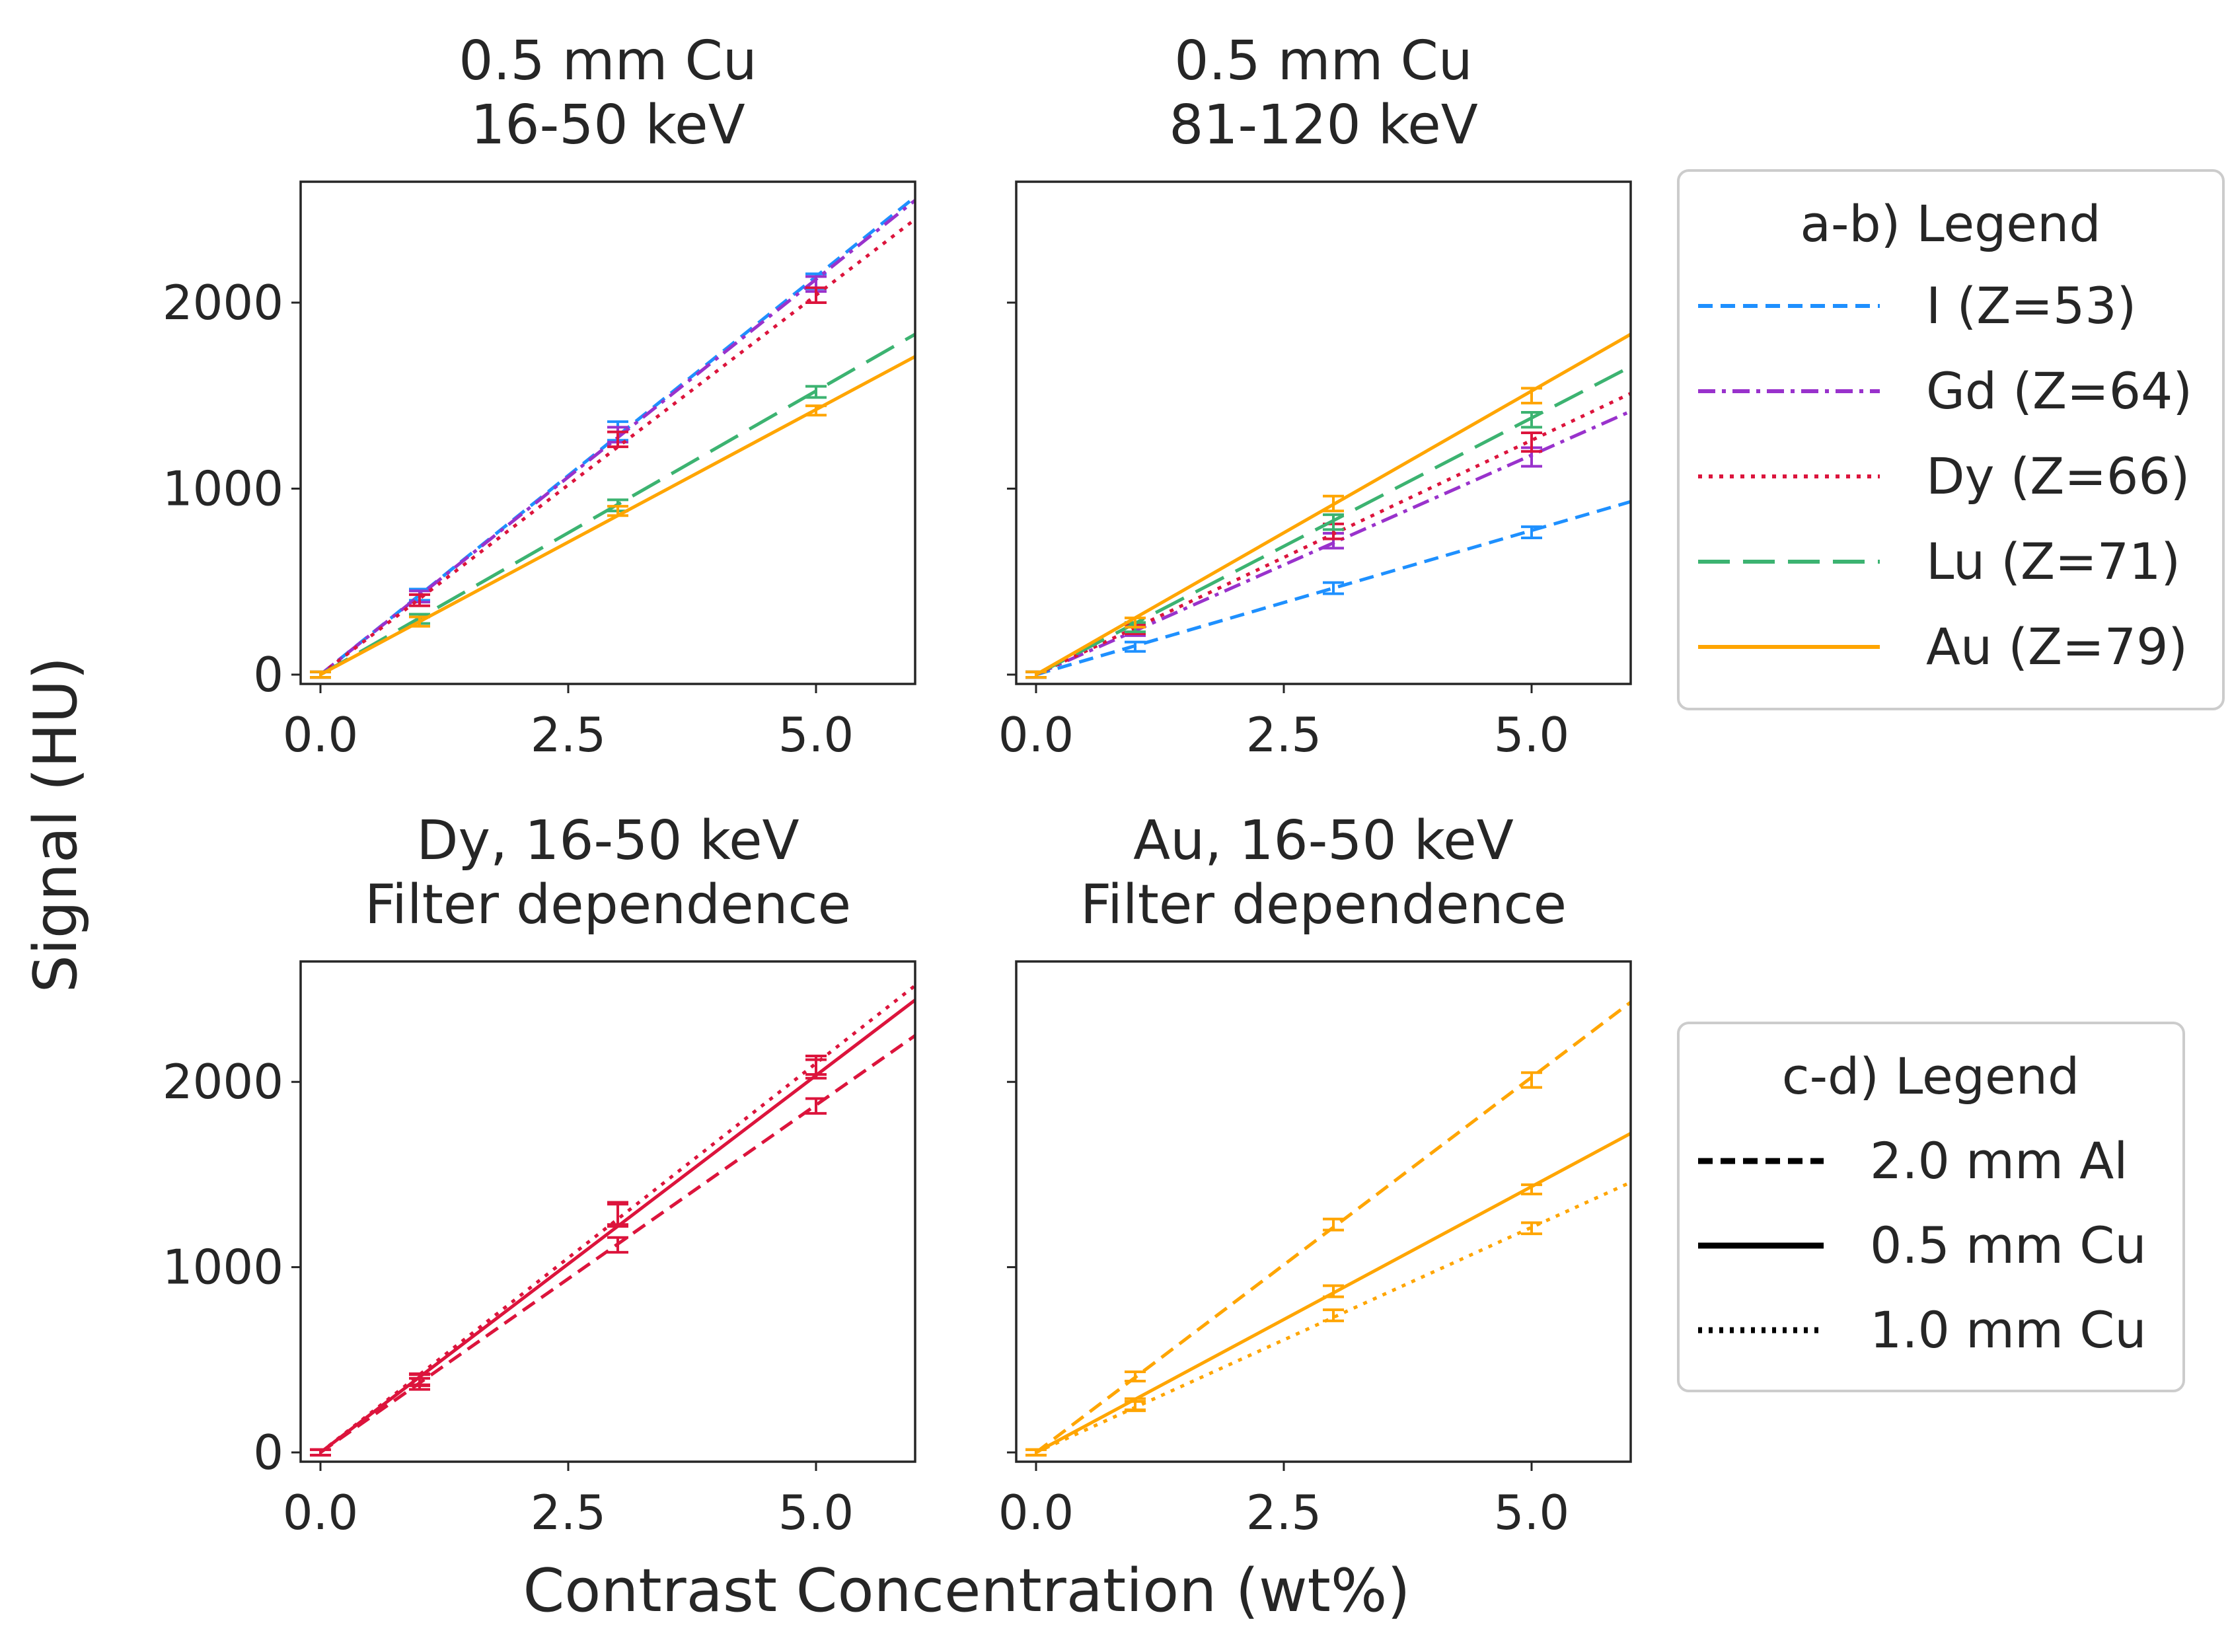 This screenshot has width=2230, height=1652. What do you see at coordinates (607, 840) in the screenshot?
I see `panel-title-line: Dy, 16-50 keV` at bounding box center [607, 840].